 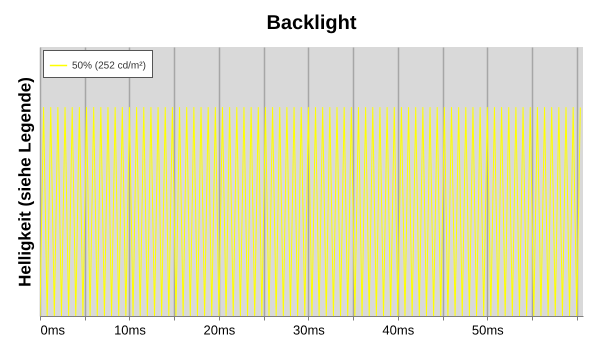 What do you see at coordinates (53, 330) in the screenshot?
I see `x-tick-label: 0ms` at bounding box center [53, 330].